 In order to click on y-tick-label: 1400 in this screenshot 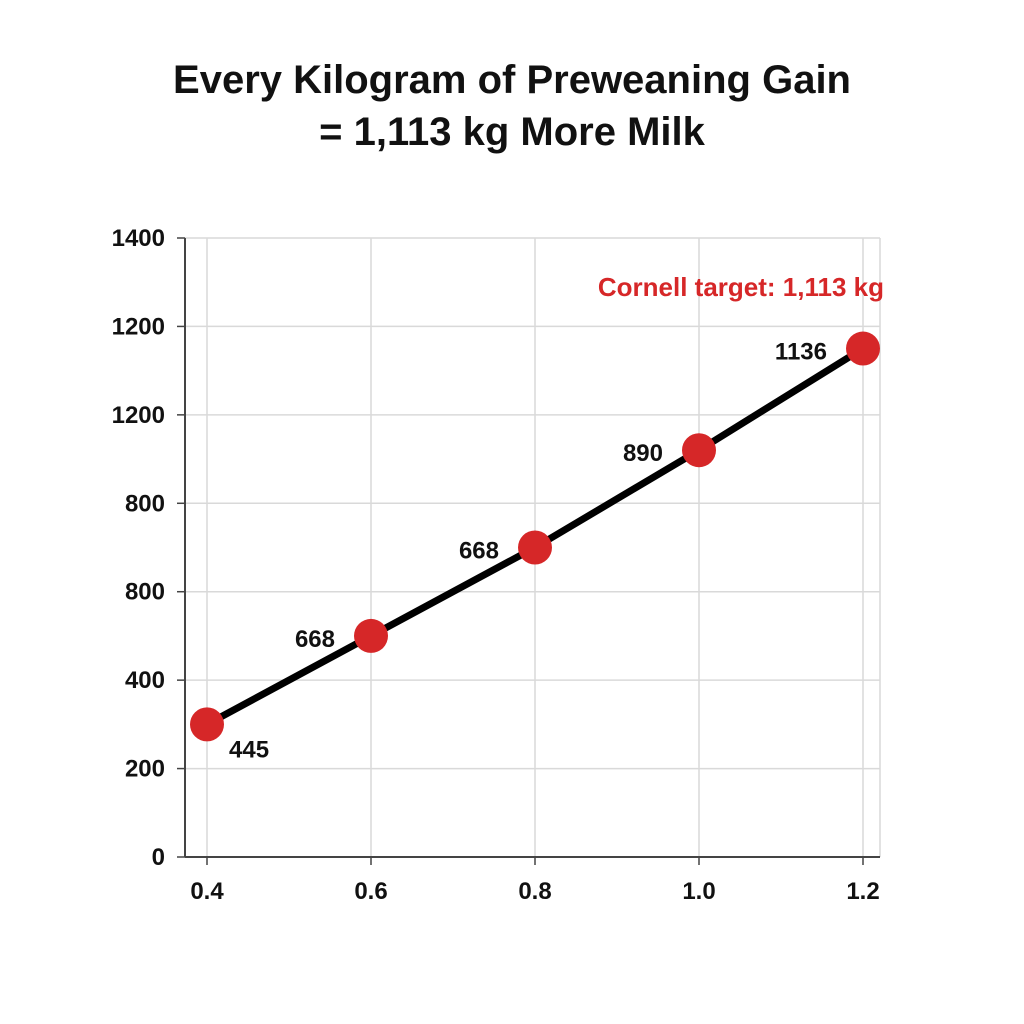, I will do `click(138, 238)`.